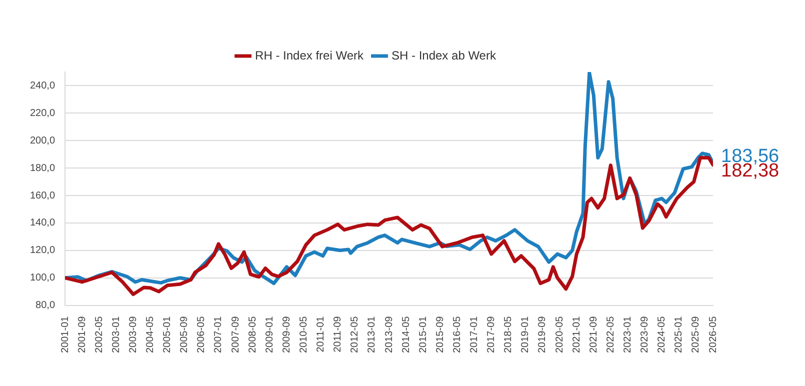 The width and height of the screenshot is (805, 386). What do you see at coordinates (389, 335) in the screenshot?
I see `x-tick-label: 2013-09` at bounding box center [389, 335].